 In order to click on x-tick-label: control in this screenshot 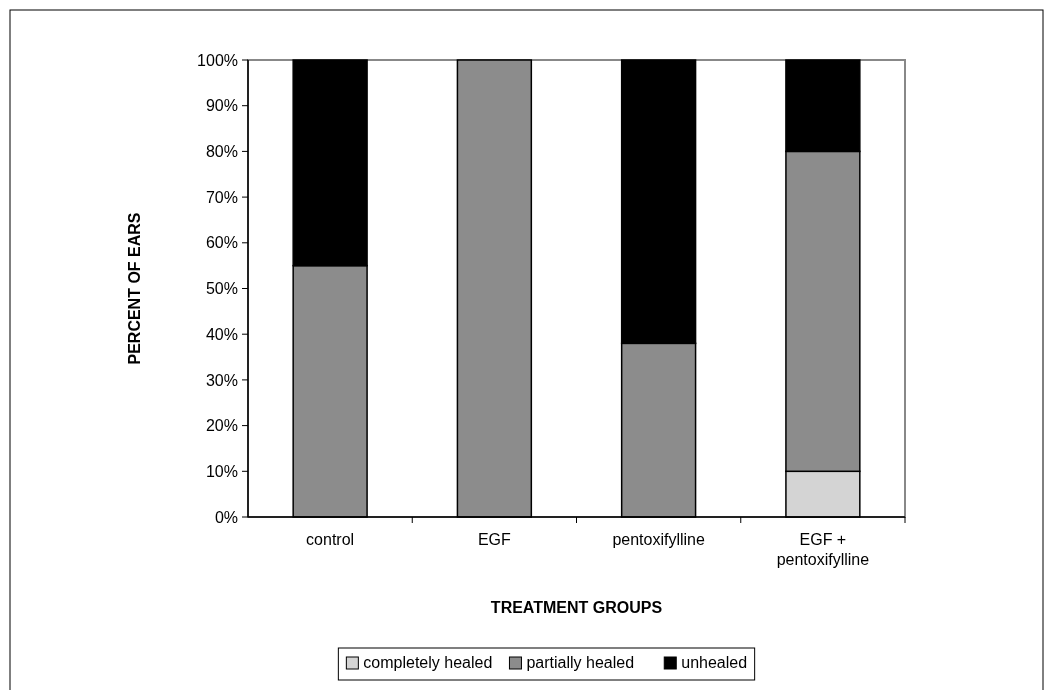, I will do `click(330, 539)`.